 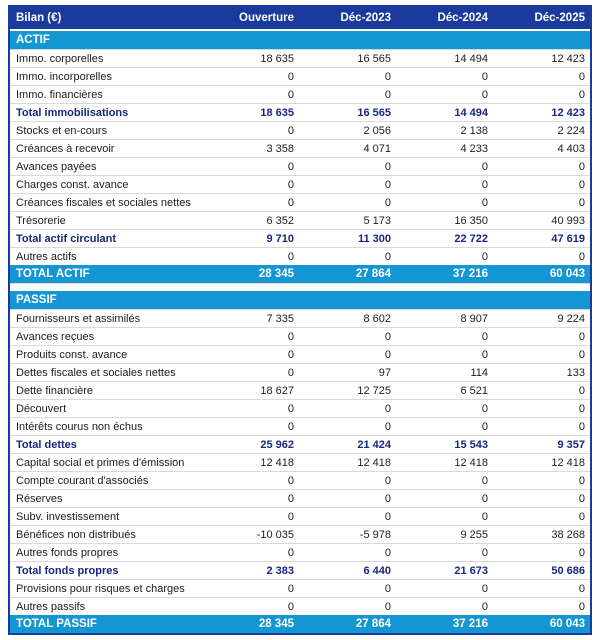 I want to click on row-value: 38 268, so click(x=568, y=534).